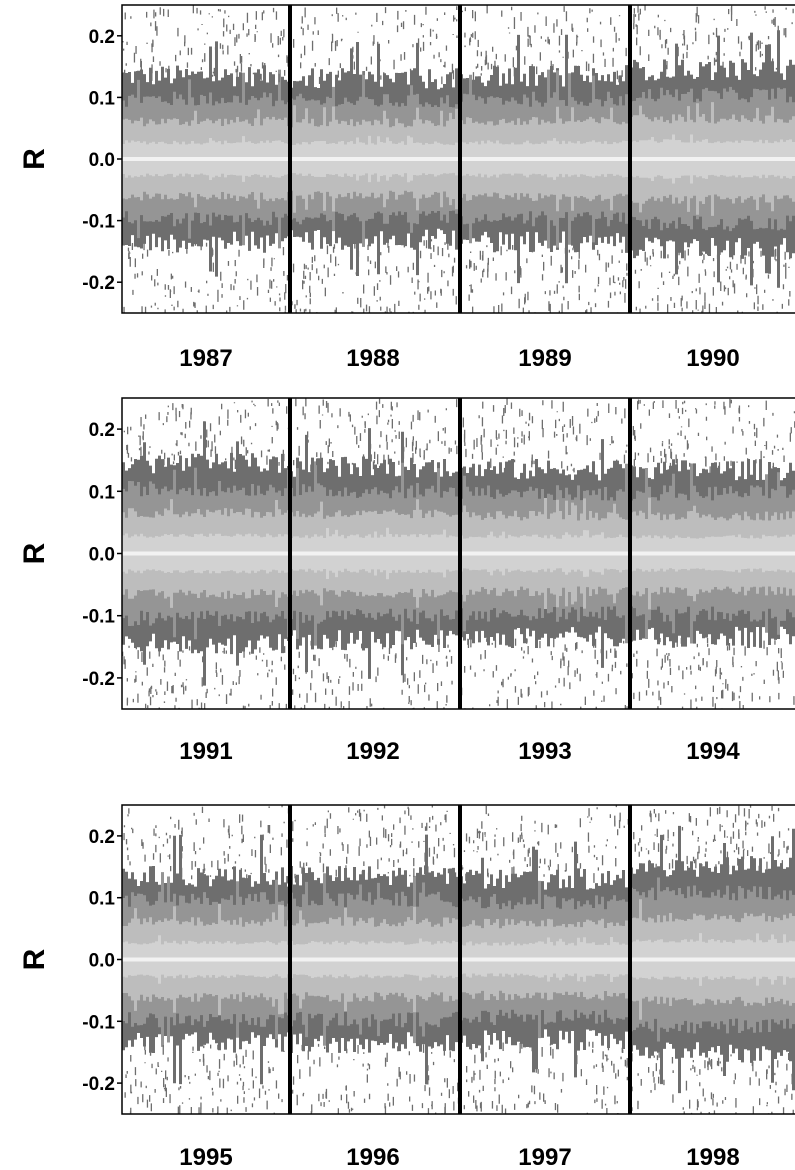  What do you see at coordinates (372, 751) in the screenshot?
I see `year-label-1992: 1992` at bounding box center [372, 751].